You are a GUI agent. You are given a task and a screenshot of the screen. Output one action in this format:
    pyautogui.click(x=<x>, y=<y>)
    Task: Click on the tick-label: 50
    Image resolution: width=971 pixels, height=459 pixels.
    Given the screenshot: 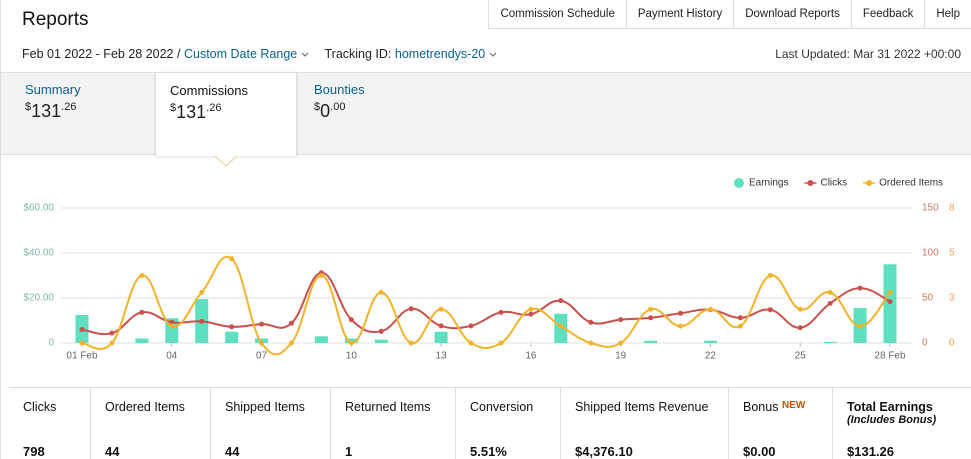 What is the action you would take?
    pyautogui.click(x=928, y=298)
    